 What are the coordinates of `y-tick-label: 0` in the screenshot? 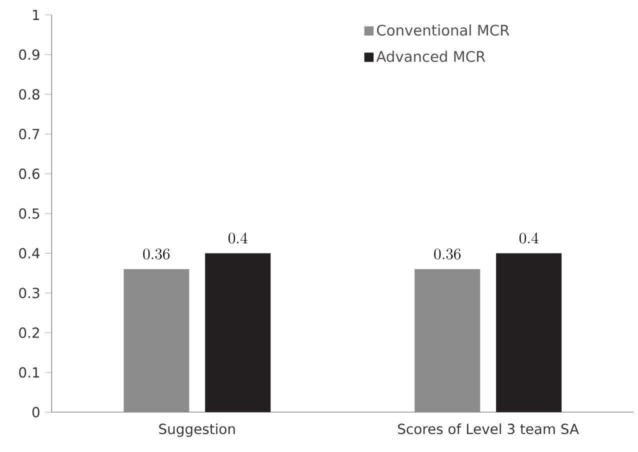 It's located at (36, 412).